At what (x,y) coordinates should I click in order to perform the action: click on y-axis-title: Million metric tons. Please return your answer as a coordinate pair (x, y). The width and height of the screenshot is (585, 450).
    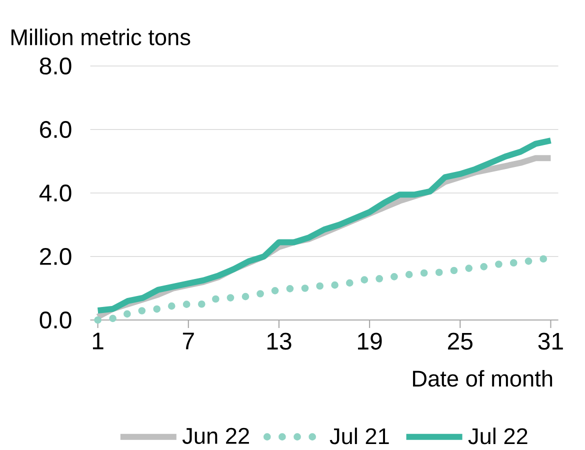
    Looking at the image, I should click on (101, 37).